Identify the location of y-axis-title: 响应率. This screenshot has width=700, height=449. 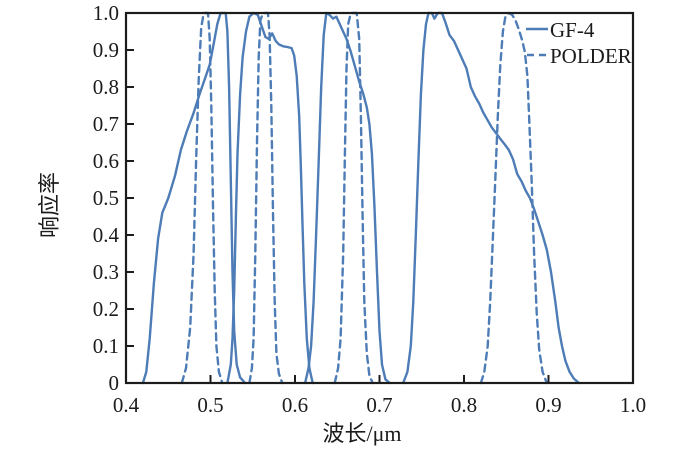
(49, 205).